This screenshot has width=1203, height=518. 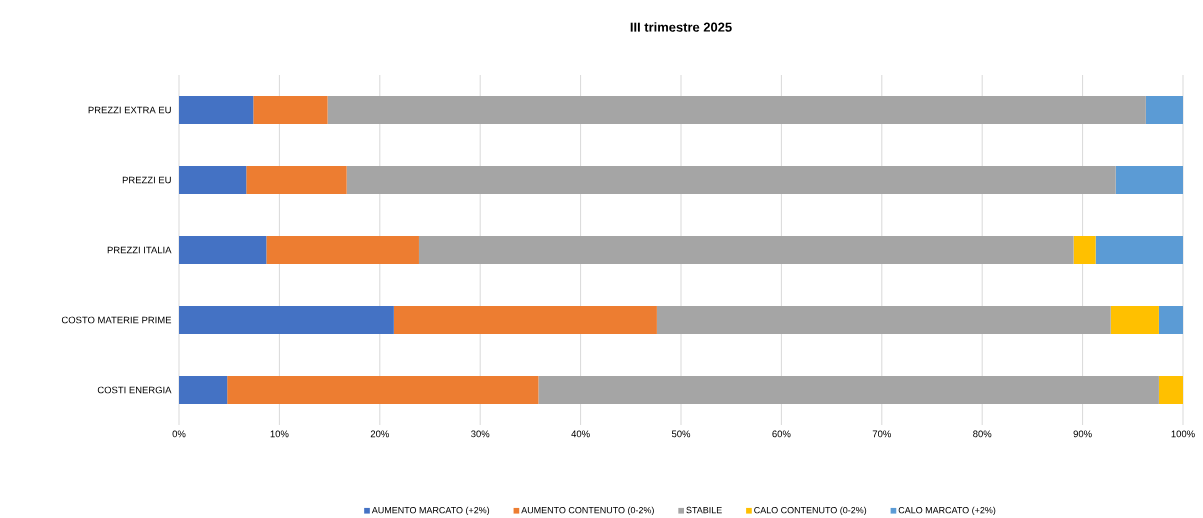 What do you see at coordinates (810, 511) in the screenshot?
I see `legend-label: CALO CONTENUTO (0-2%)` at bounding box center [810, 511].